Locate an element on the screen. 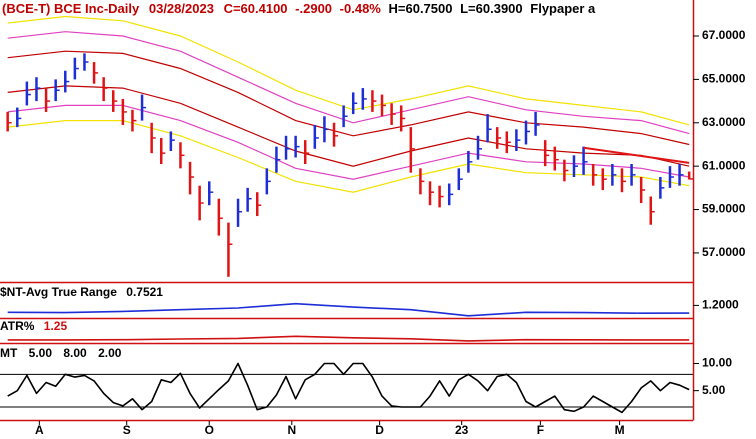  x-tick-label: S is located at coordinates (127, 430).